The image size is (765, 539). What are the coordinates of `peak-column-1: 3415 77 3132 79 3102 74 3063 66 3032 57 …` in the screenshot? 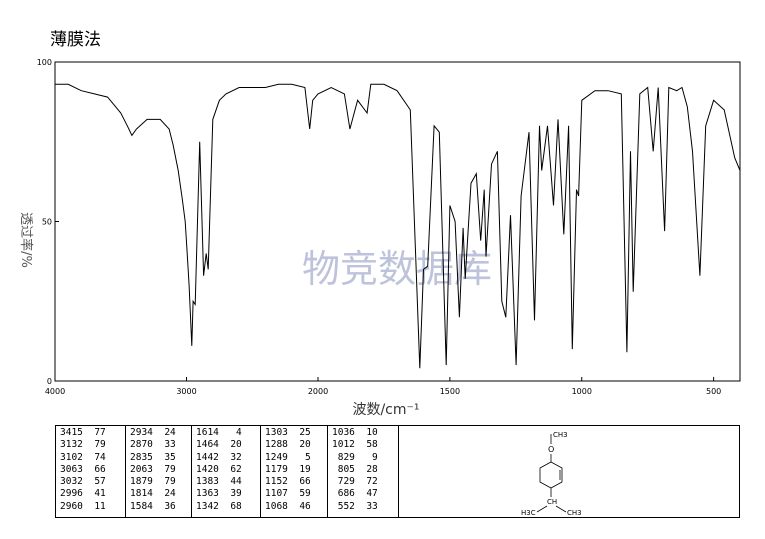 It's located at (91, 471).